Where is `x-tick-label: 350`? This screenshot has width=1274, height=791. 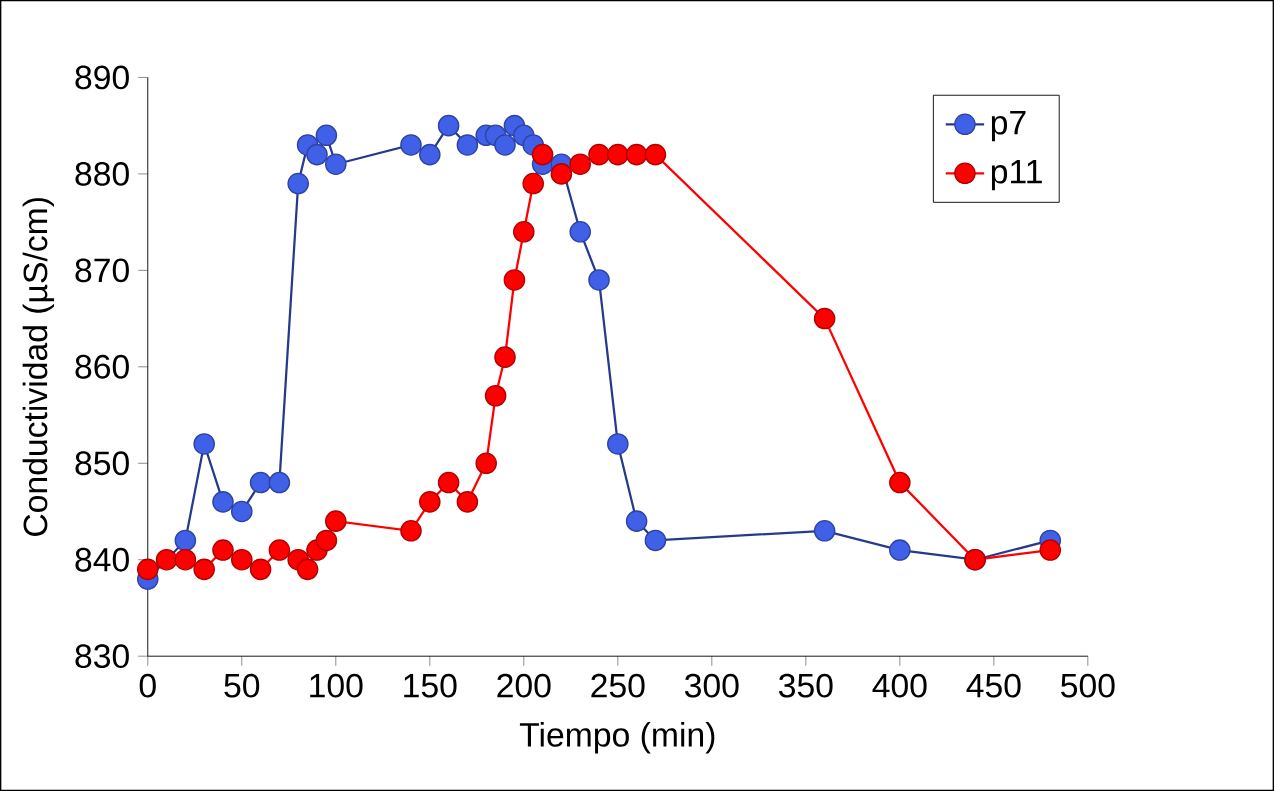 x-tick-label: 350 is located at coordinates (805, 685).